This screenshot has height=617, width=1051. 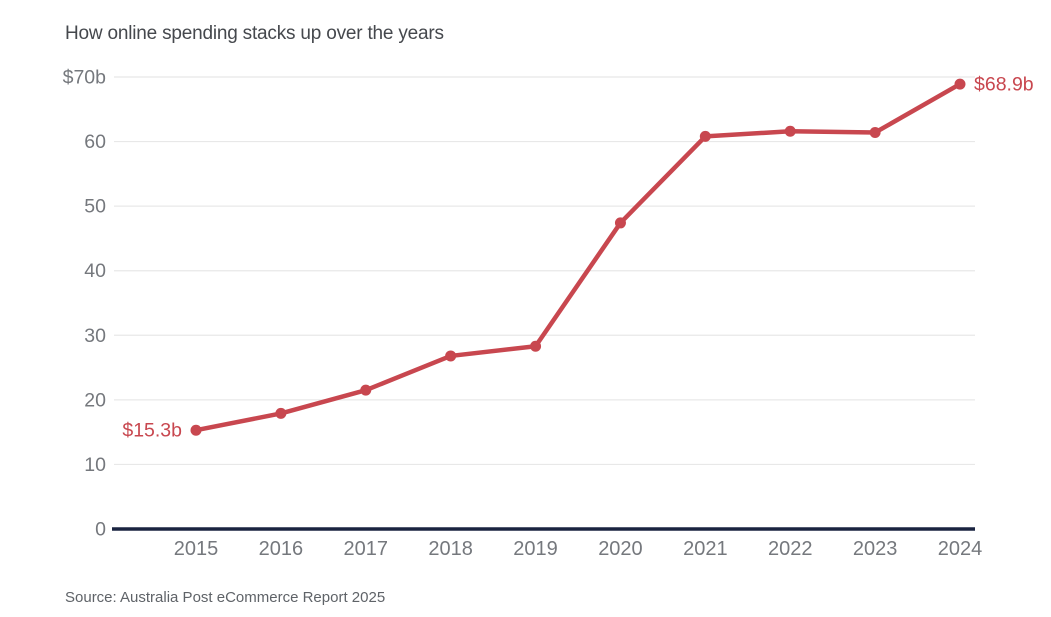 I want to click on point-annotation-2024: $68.9b, so click(x=1004, y=85).